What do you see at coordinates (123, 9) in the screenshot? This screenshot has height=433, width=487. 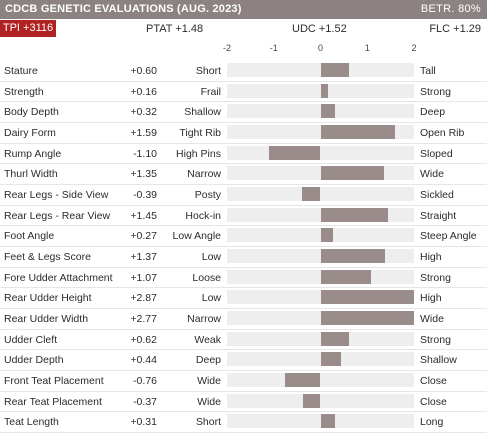 I see `header-title: CDCB GENETIC EVALUATIONS (AUG. 2023)` at bounding box center [123, 9].